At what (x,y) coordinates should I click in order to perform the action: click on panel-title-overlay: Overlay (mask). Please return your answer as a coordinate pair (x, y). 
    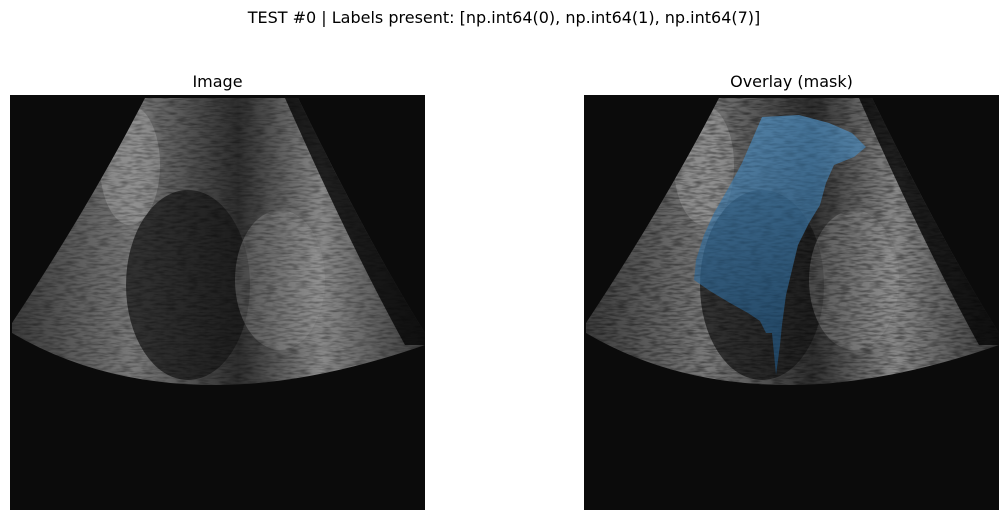
    Looking at the image, I should click on (791, 81).